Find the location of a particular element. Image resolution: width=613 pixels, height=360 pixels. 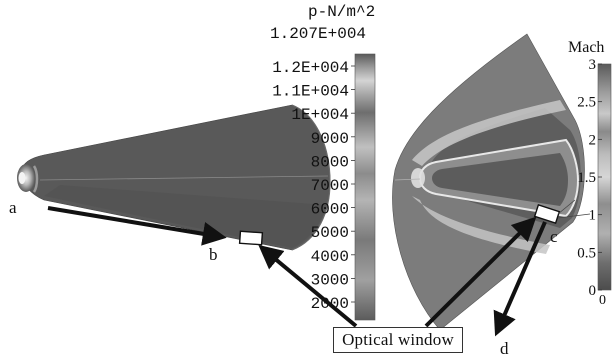

cone-nose-band is located at coordinates (35, 179).